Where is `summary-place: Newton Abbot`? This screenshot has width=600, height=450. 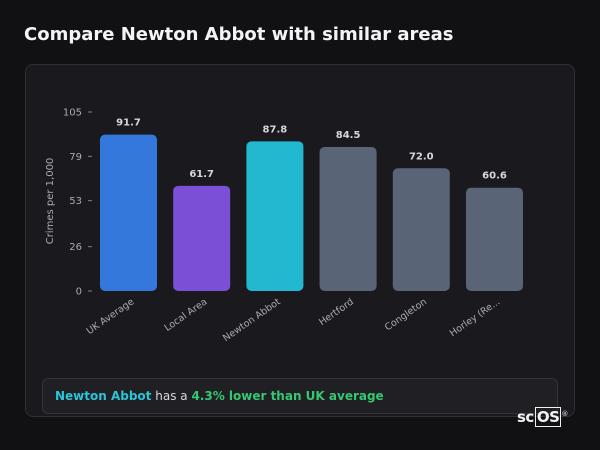 summary-place: Newton Abbot is located at coordinates (103, 396).